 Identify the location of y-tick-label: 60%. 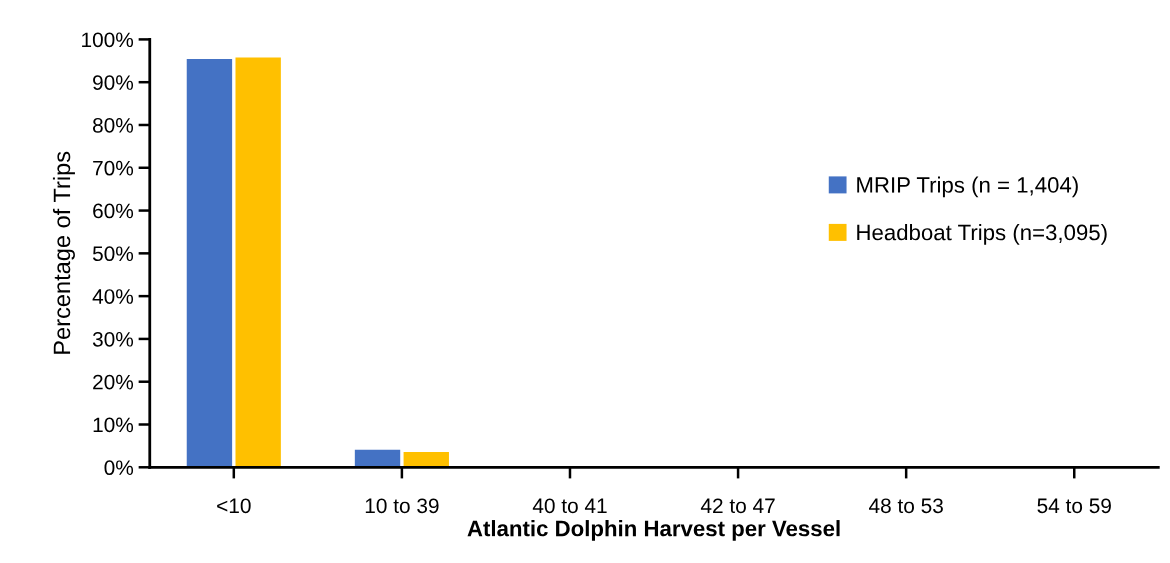
(113, 211).